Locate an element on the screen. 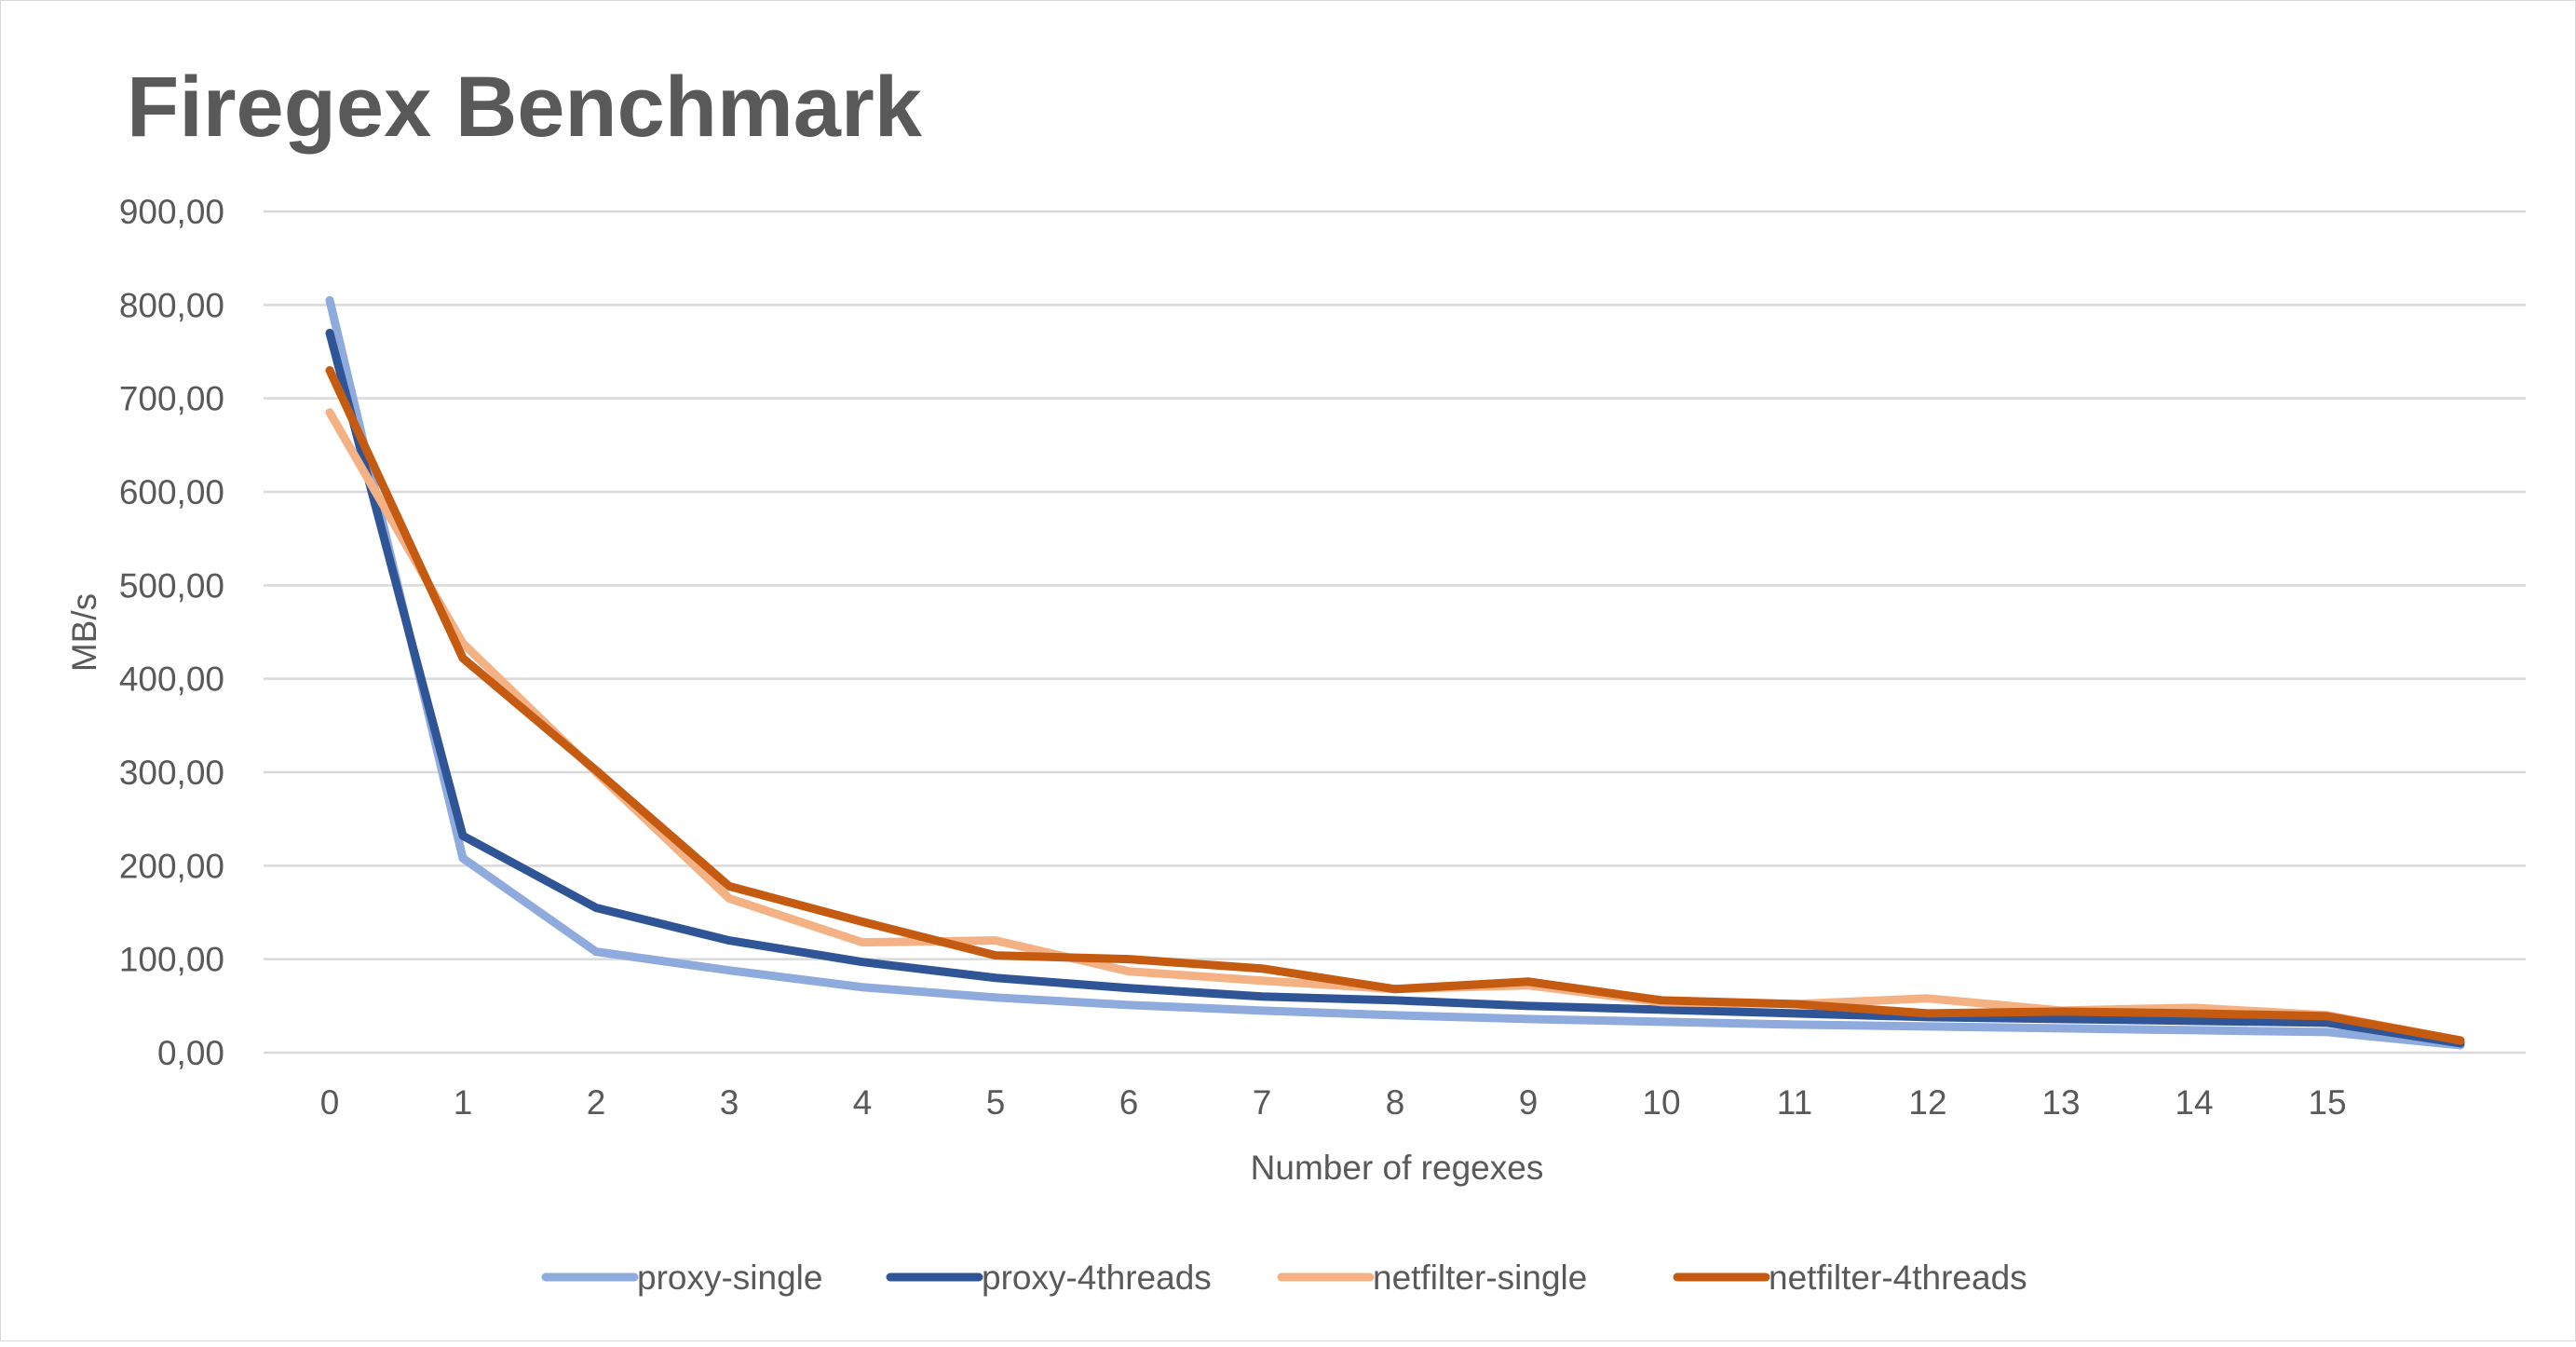 The height and width of the screenshot is (1347, 2576). y-tick-label: 800,00 is located at coordinates (171, 305).